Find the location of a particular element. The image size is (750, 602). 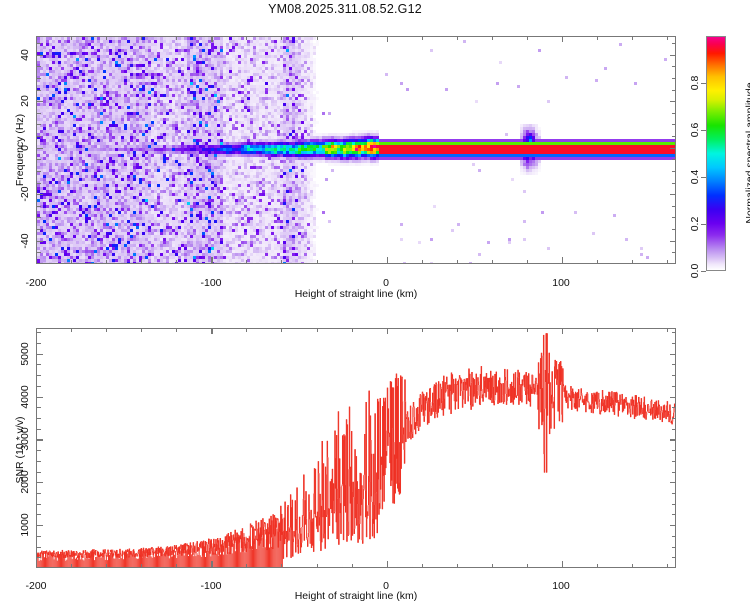

ytick-top-m40: -40 is located at coordinates (25, 241).